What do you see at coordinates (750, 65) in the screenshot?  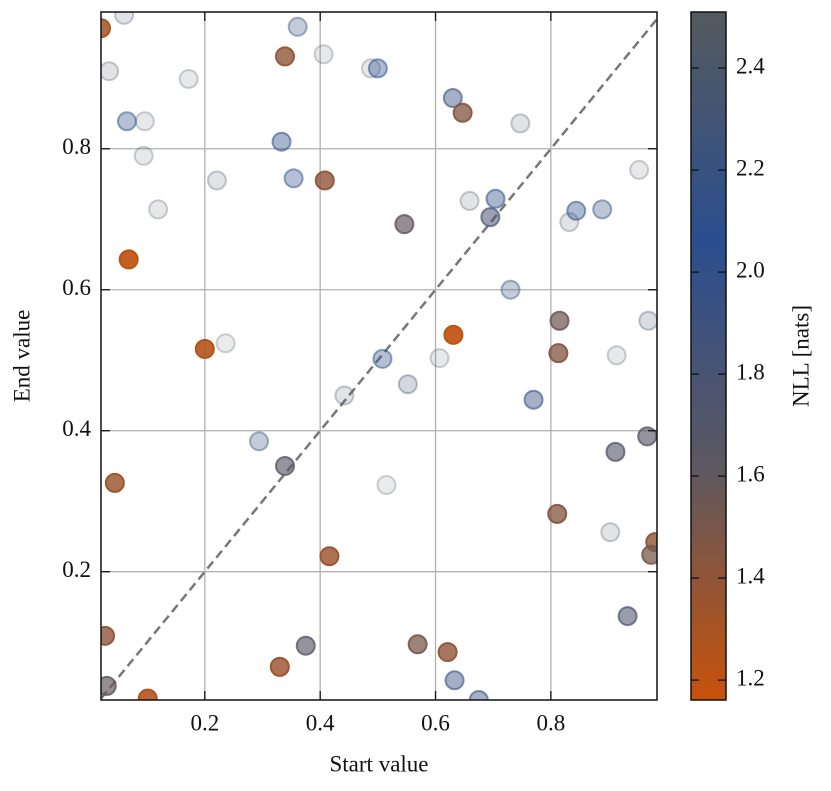 I see `colorbar-tick-label: 2.4` at bounding box center [750, 65].